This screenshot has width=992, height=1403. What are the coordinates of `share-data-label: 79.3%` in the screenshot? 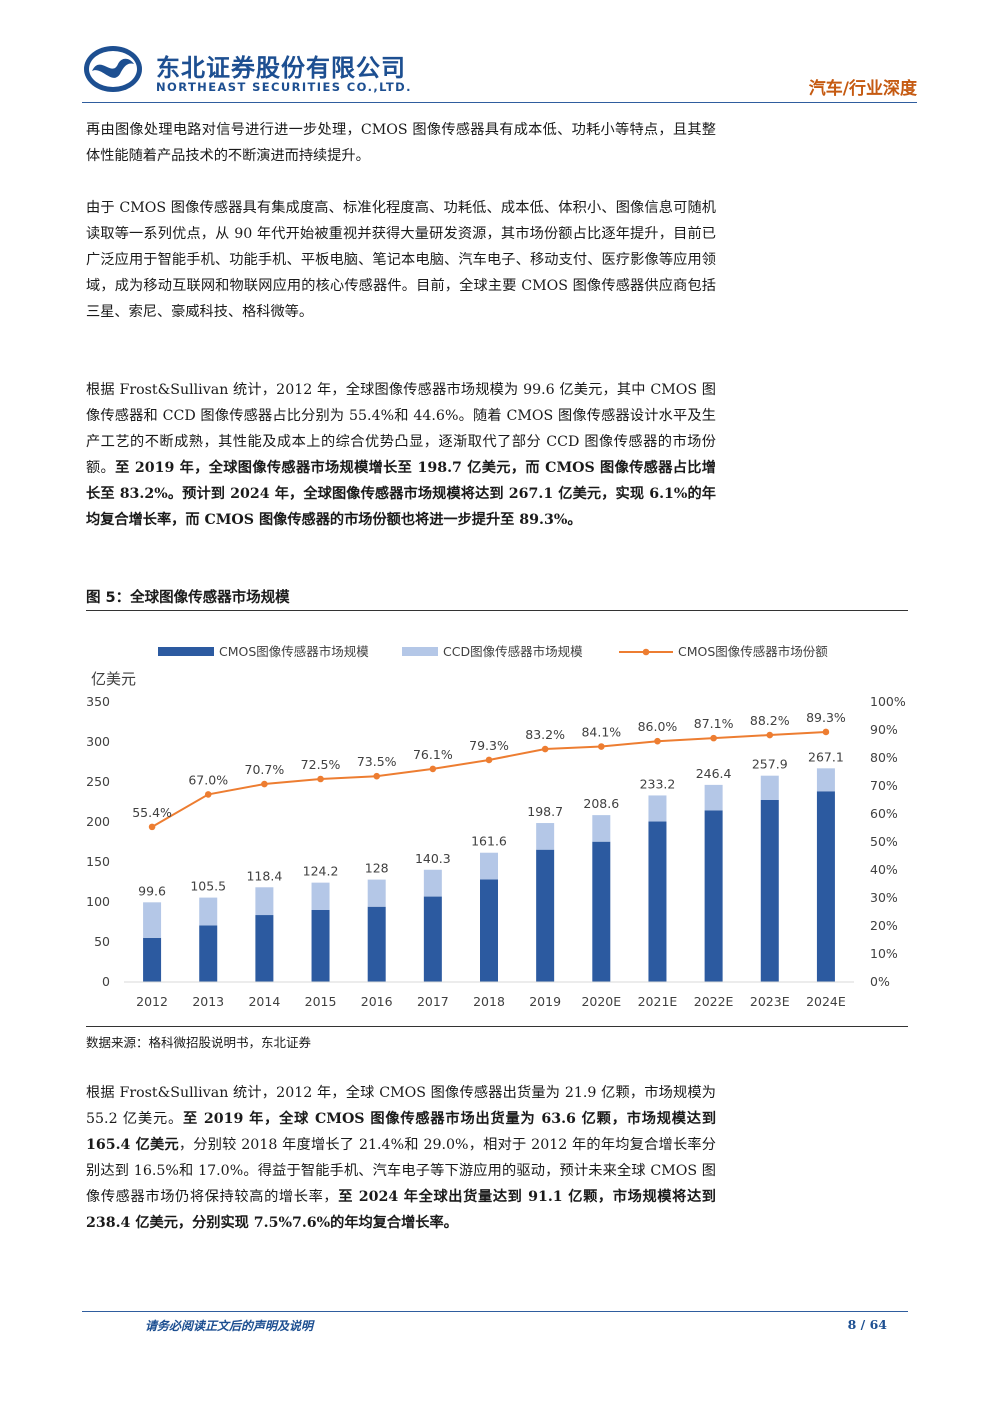 It's located at (489, 745).